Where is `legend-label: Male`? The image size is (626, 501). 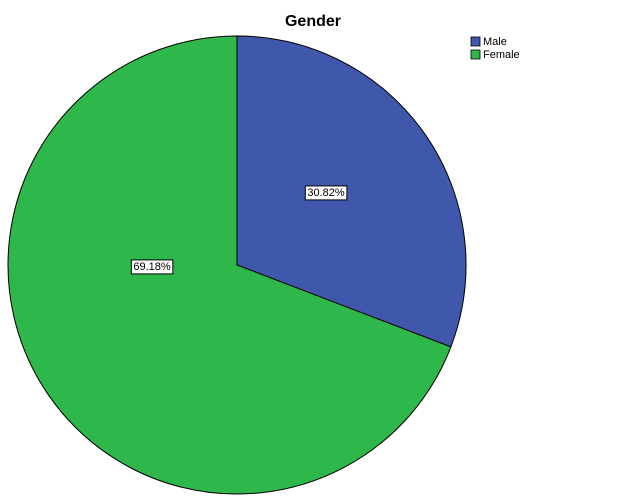 legend-label: Male is located at coordinates (495, 42).